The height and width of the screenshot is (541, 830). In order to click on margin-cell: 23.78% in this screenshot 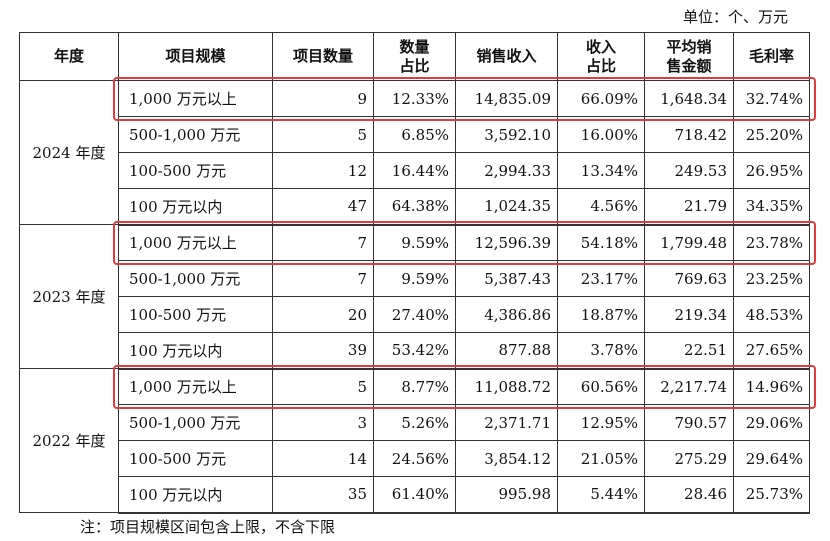, I will do `click(771, 242)`.